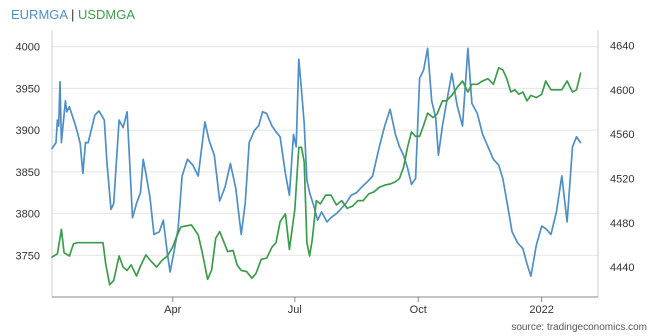 The height and width of the screenshot is (336, 653). I want to click on x-tick-label: Oct, so click(418, 310).